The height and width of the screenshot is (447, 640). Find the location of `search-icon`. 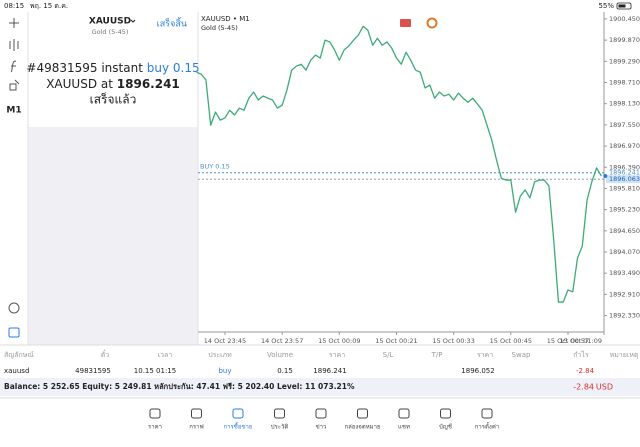

search-icon is located at coordinates (14, 308).